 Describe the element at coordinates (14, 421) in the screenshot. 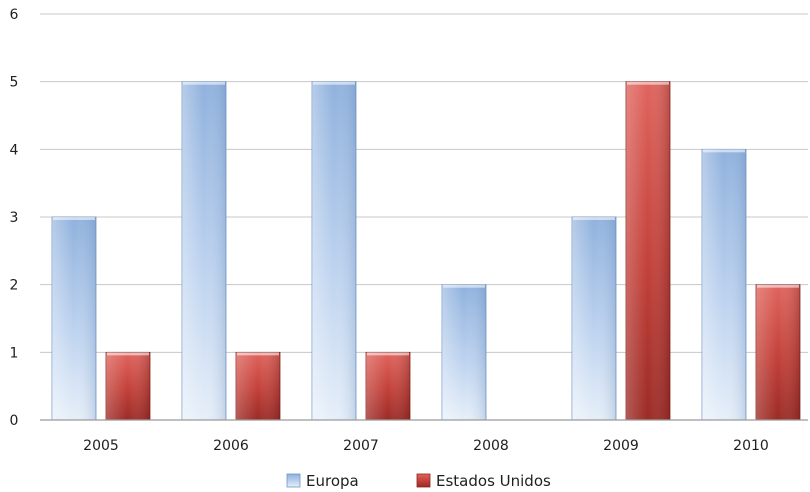

I see `y-tick-label: 0` at that location.